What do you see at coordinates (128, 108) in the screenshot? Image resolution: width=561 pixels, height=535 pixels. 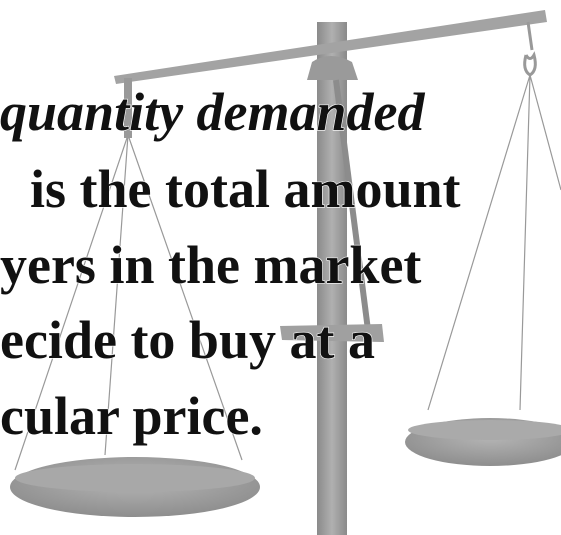 I see `left-hanger` at bounding box center [128, 108].